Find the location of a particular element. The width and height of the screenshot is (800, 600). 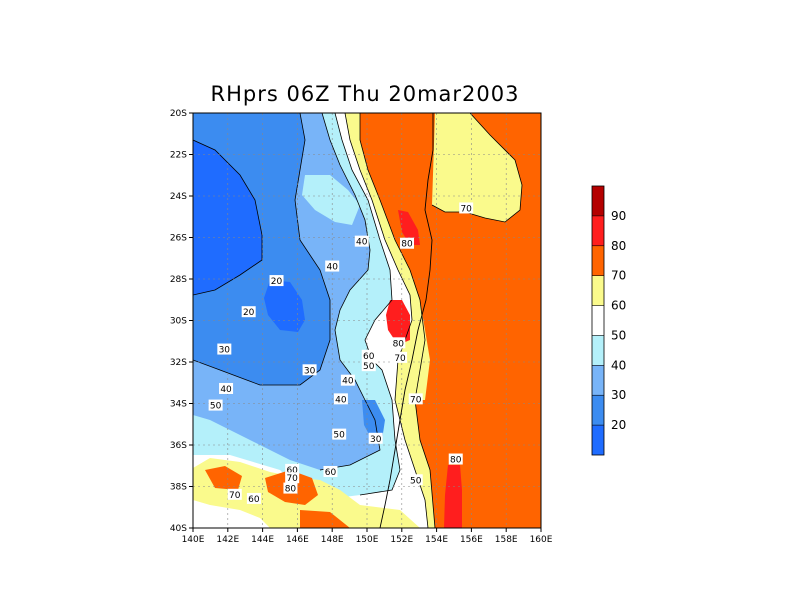

colorbar-label: 70 is located at coordinates (618, 276).